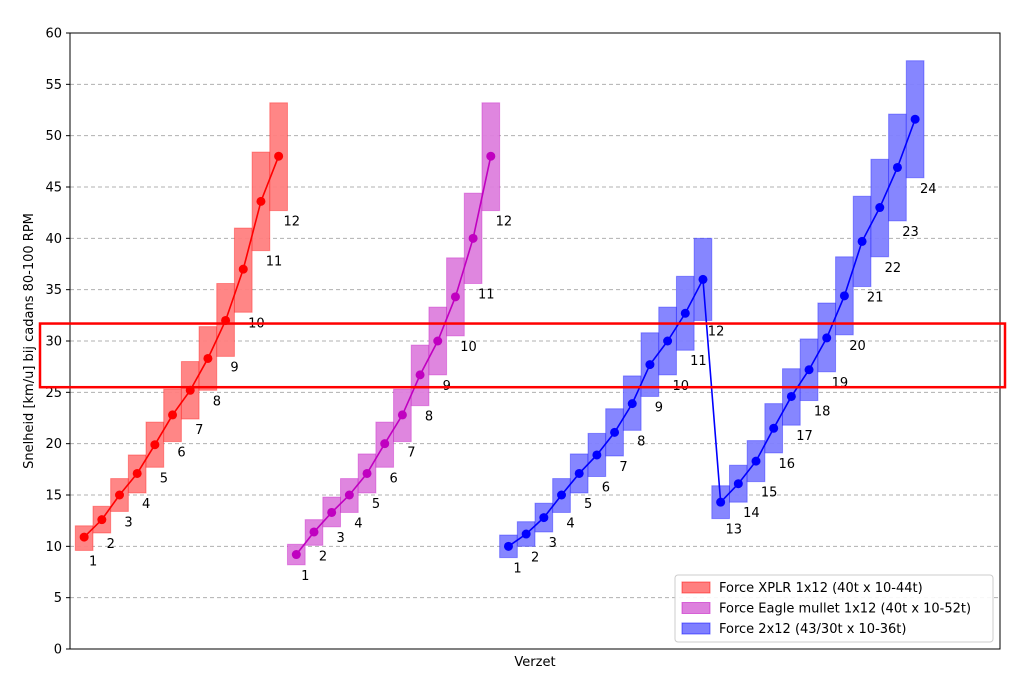 The height and width of the screenshot is (689, 1034). What do you see at coordinates (29, 341) in the screenshot?
I see `y-axis-label: Snelheid [km/u] bij cadans 80-100 RPM` at bounding box center [29, 341].